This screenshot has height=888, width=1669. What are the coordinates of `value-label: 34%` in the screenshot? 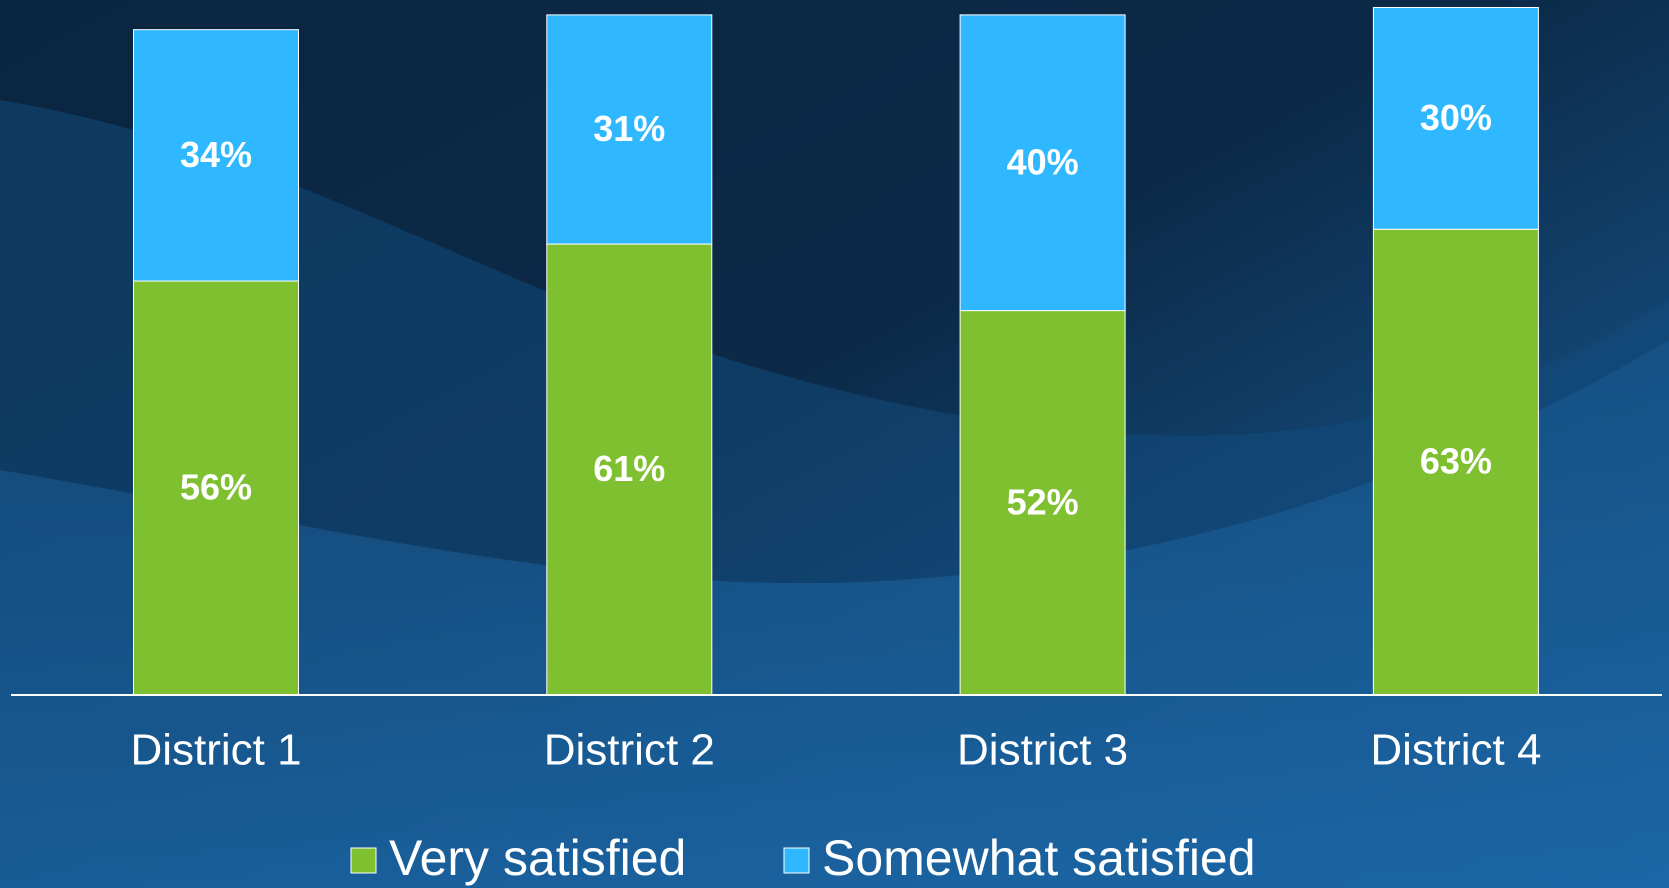 It's located at (216, 154).